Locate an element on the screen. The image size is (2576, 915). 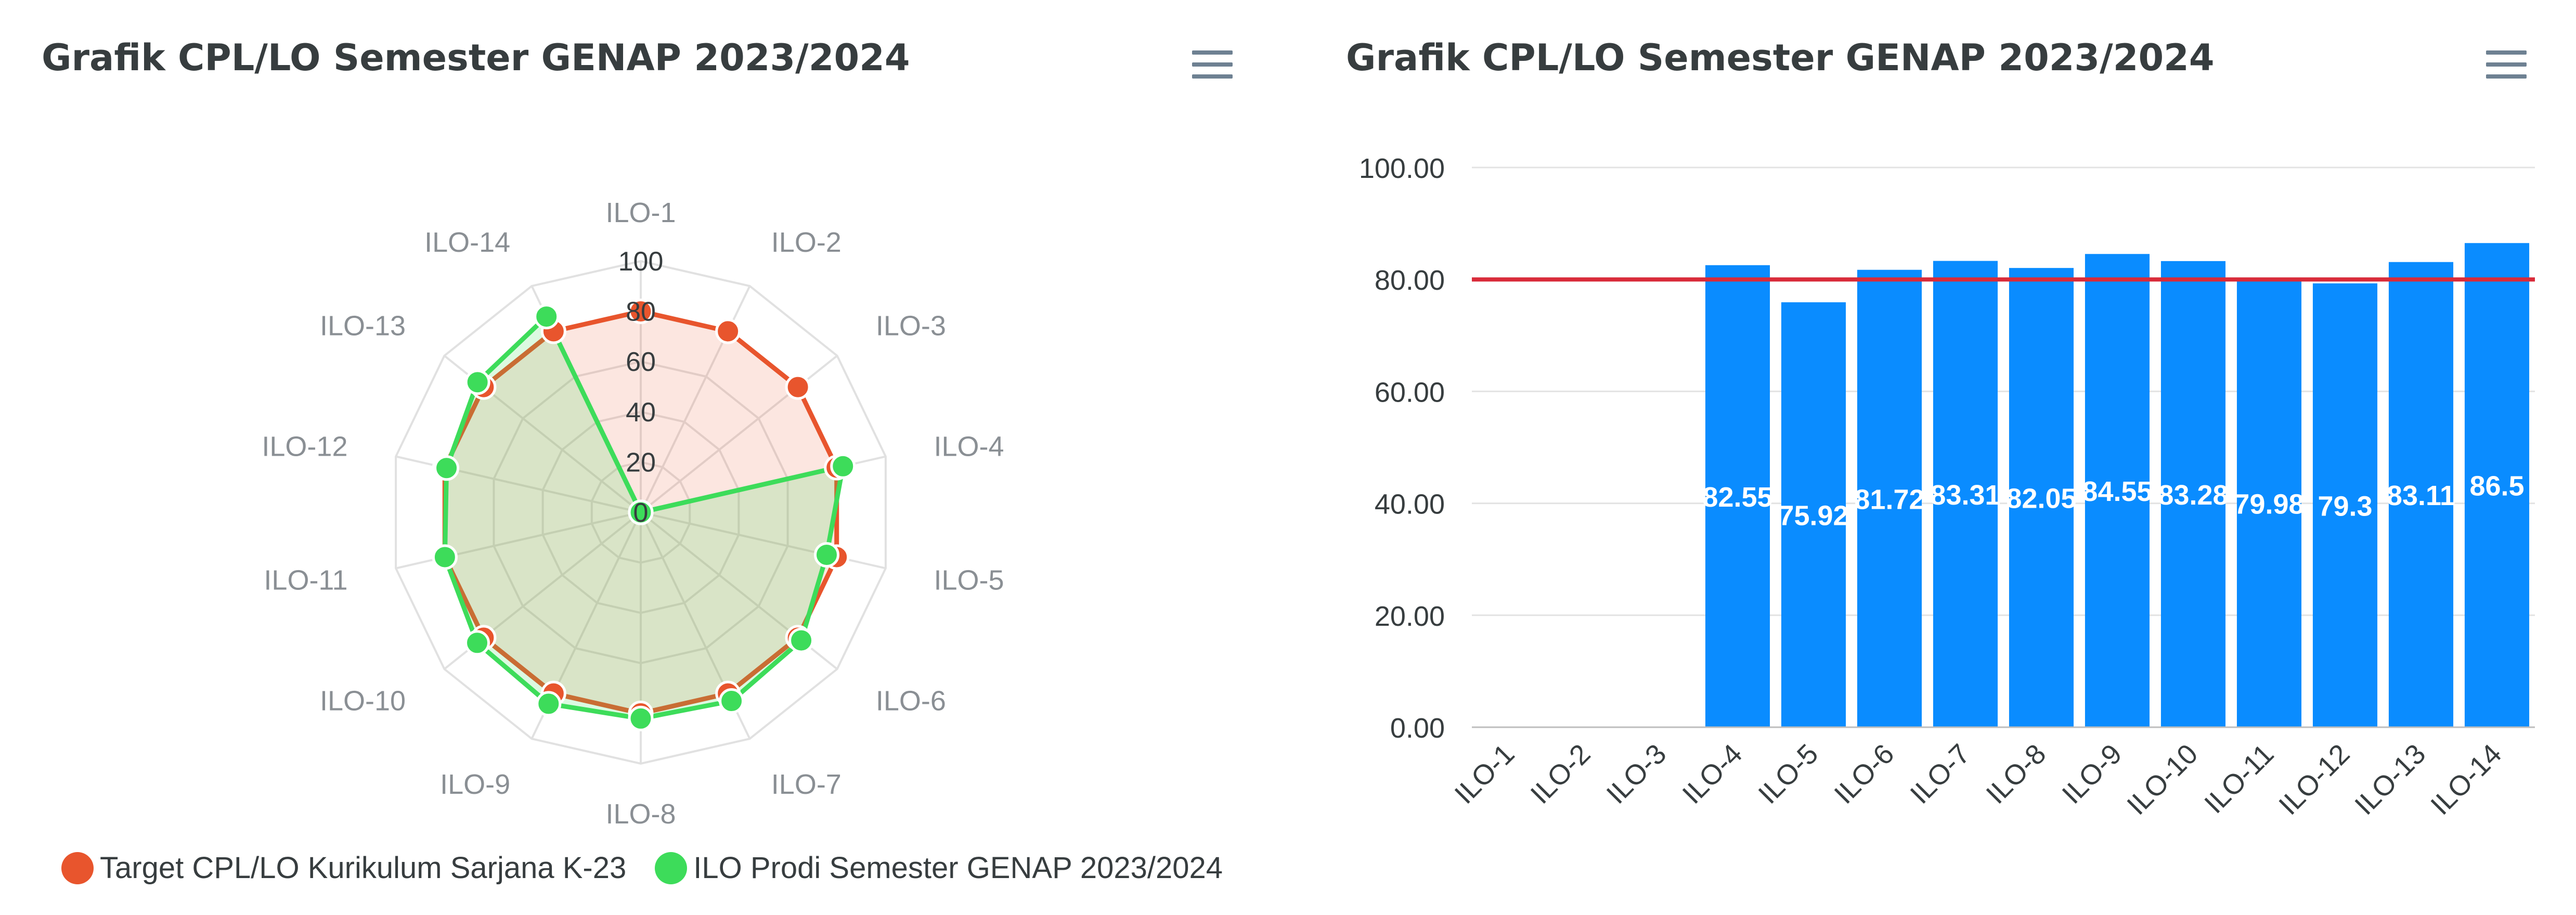
bar-data-label: 84.55 is located at coordinates (2117, 491).